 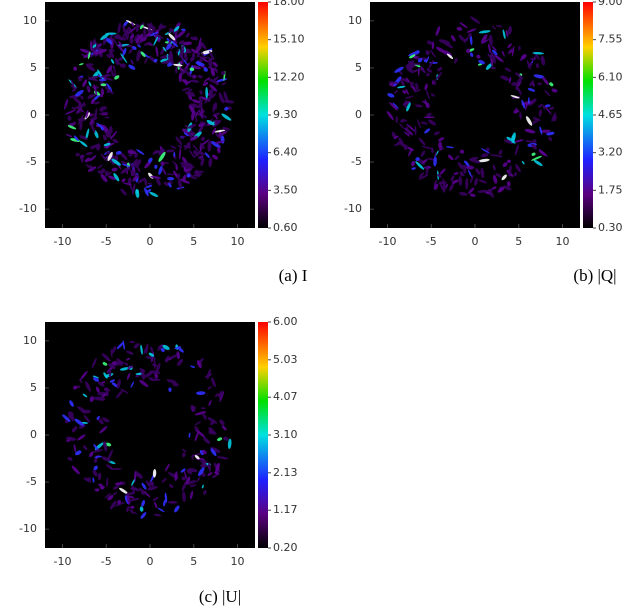 What do you see at coordinates (33, 434) in the screenshot?
I see `y-tick-label: 0` at bounding box center [33, 434].